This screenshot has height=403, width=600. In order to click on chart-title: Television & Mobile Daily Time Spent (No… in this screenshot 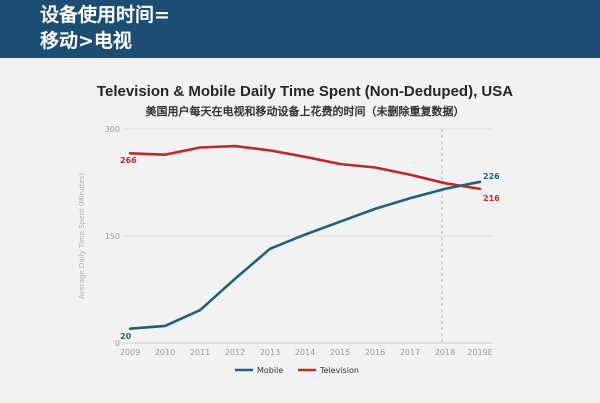, I will do `click(305, 91)`.